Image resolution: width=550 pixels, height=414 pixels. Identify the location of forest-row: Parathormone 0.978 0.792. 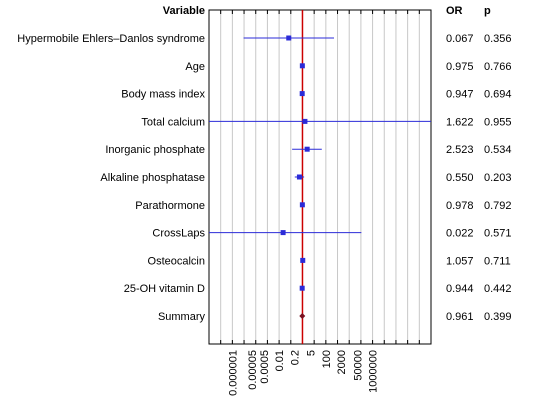
(323, 206).